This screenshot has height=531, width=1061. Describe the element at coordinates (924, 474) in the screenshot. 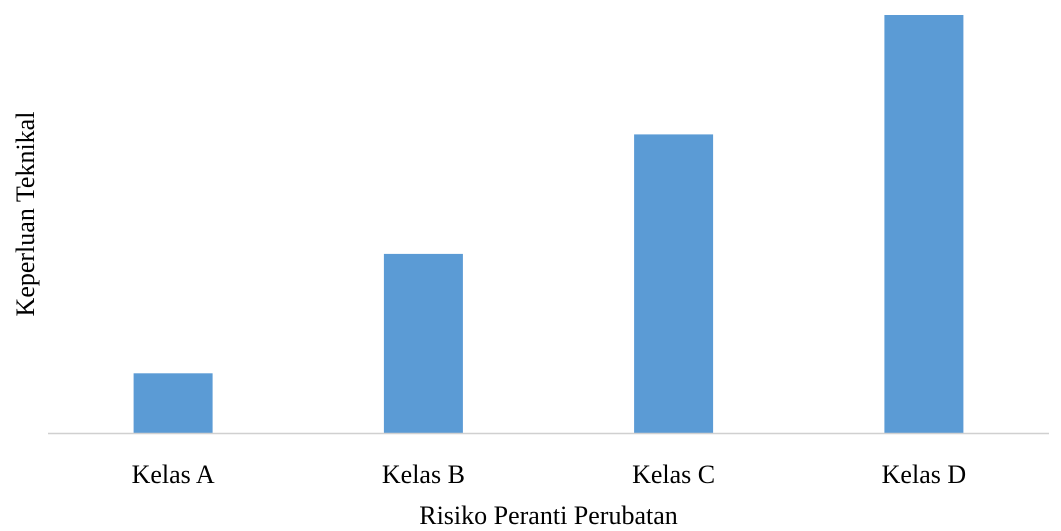

I see `x-tick-label: Kelas D` at that location.